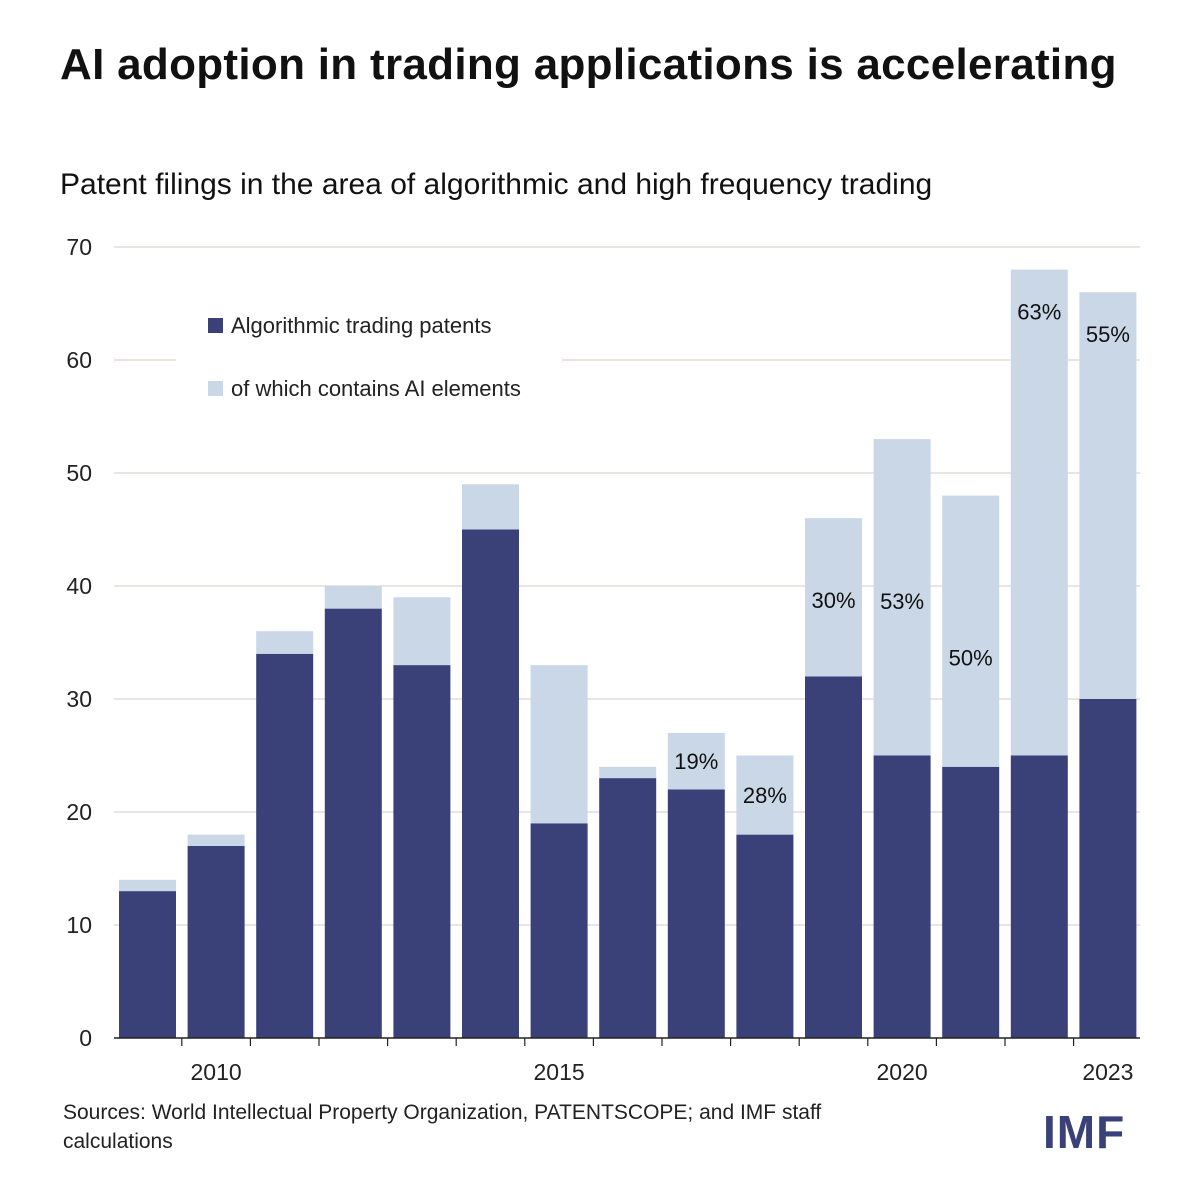 The width and height of the screenshot is (1200, 1199). I want to click on y-tick-label: 10, so click(79, 925).